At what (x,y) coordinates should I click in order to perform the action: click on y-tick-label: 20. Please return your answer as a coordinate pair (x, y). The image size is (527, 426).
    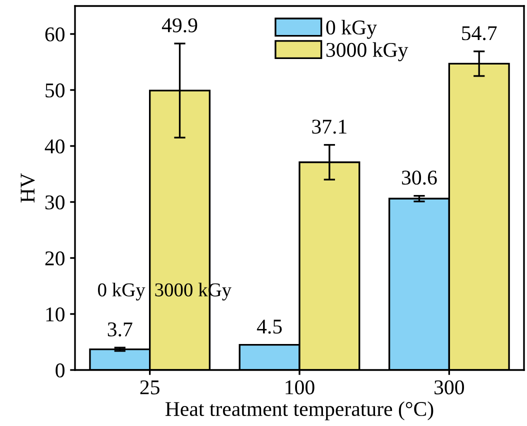
    Looking at the image, I should click on (54, 258).